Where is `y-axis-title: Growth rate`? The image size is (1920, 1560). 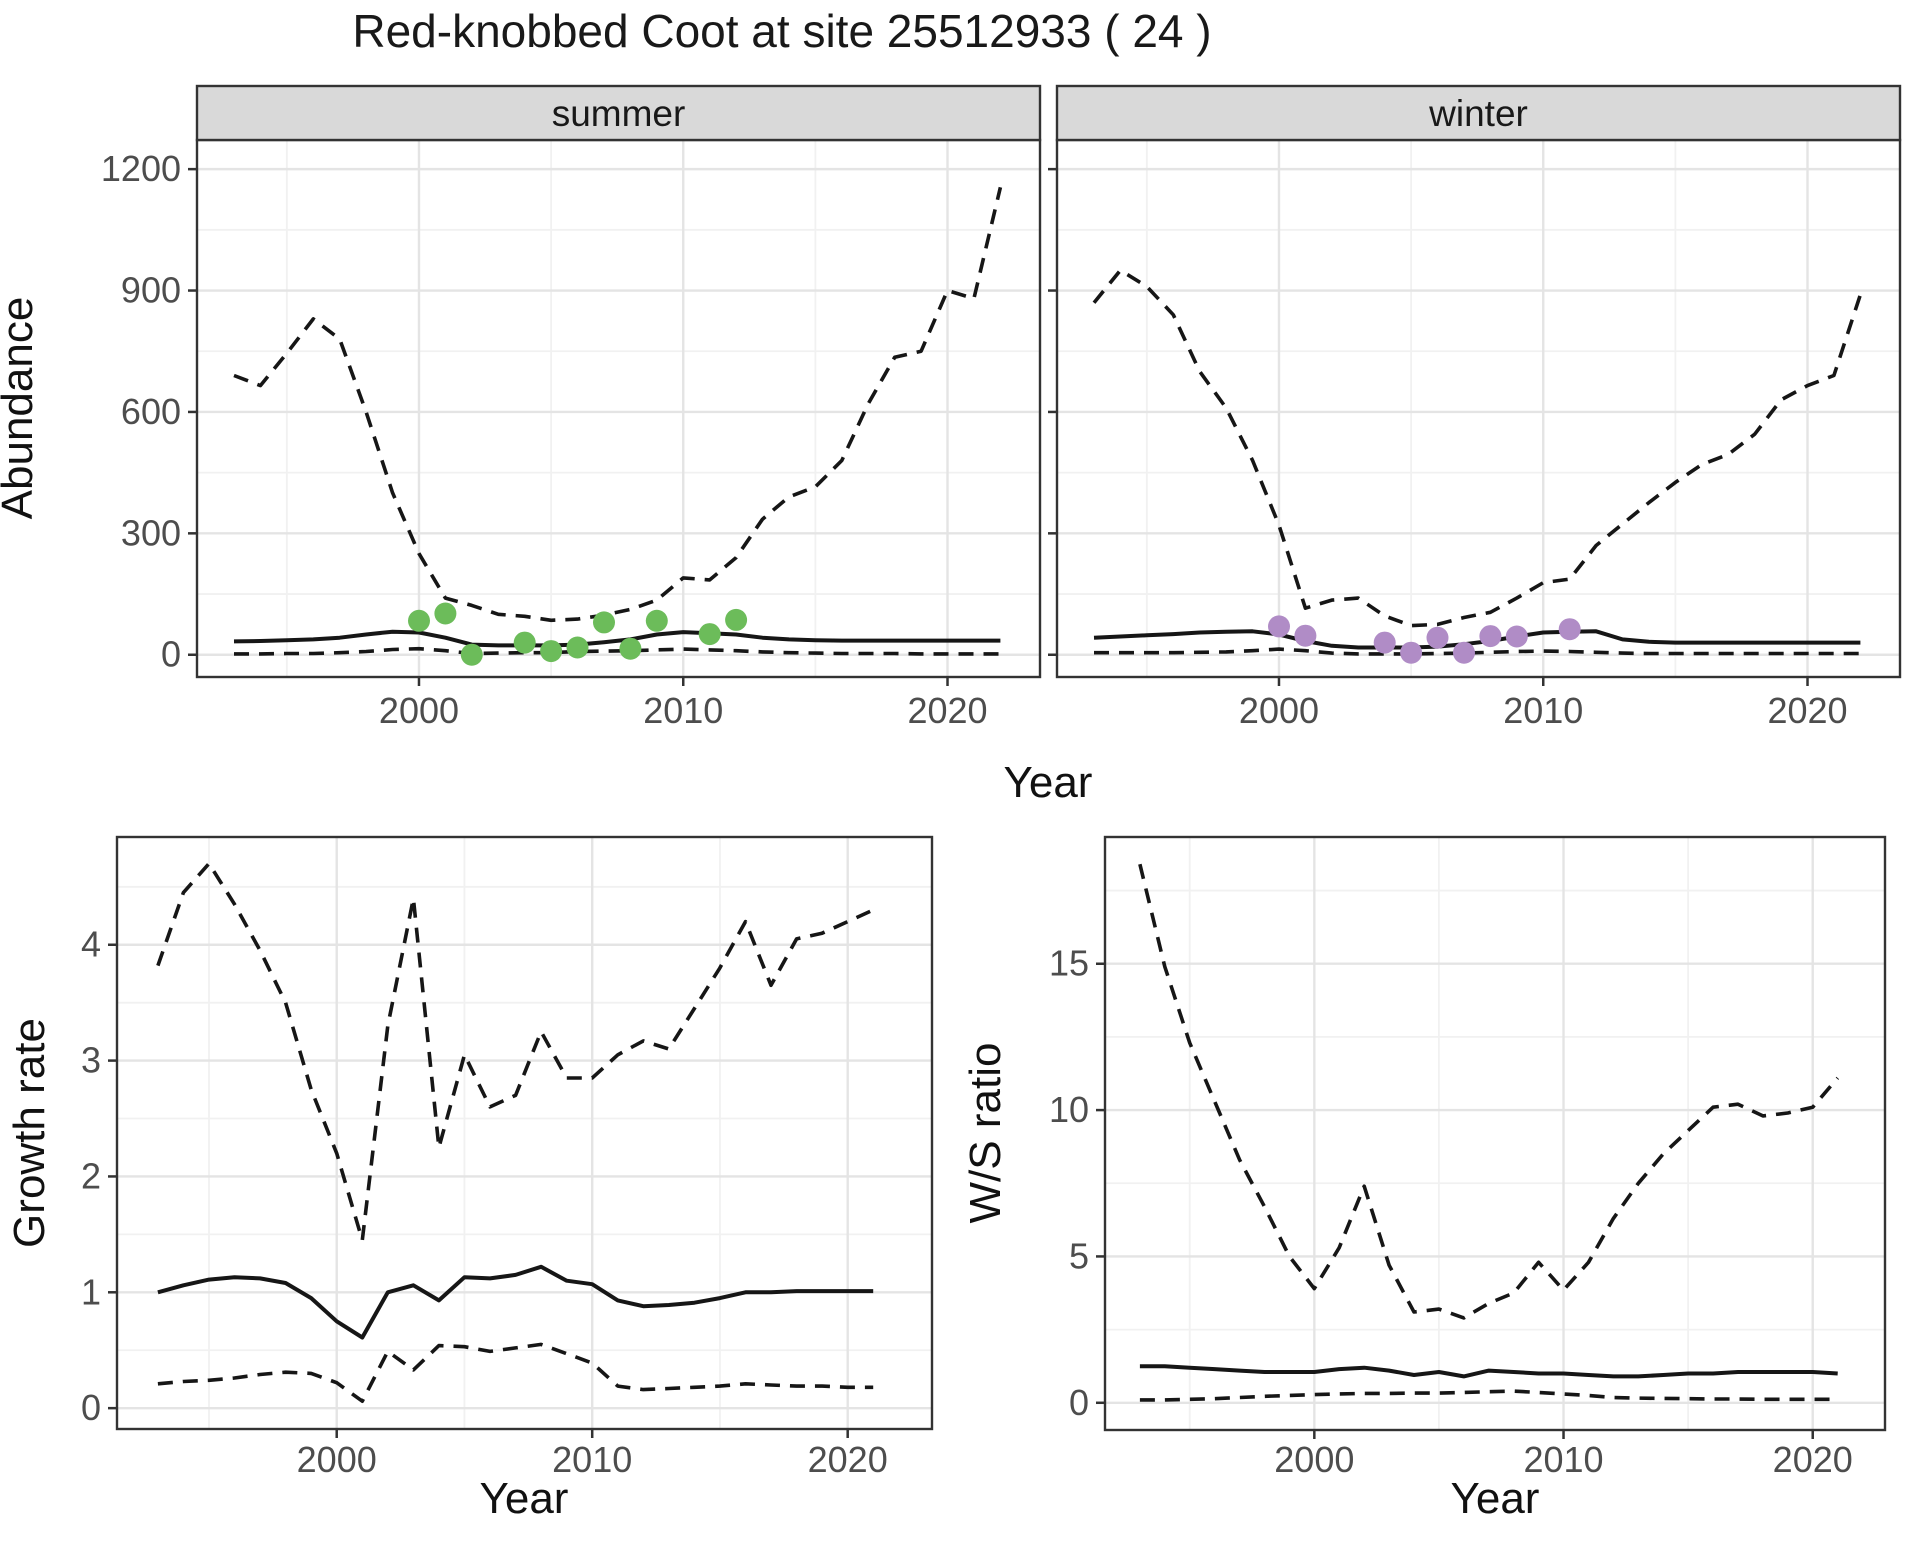
y-axis-title: Growth rate is located at coordinates (29, 1133).